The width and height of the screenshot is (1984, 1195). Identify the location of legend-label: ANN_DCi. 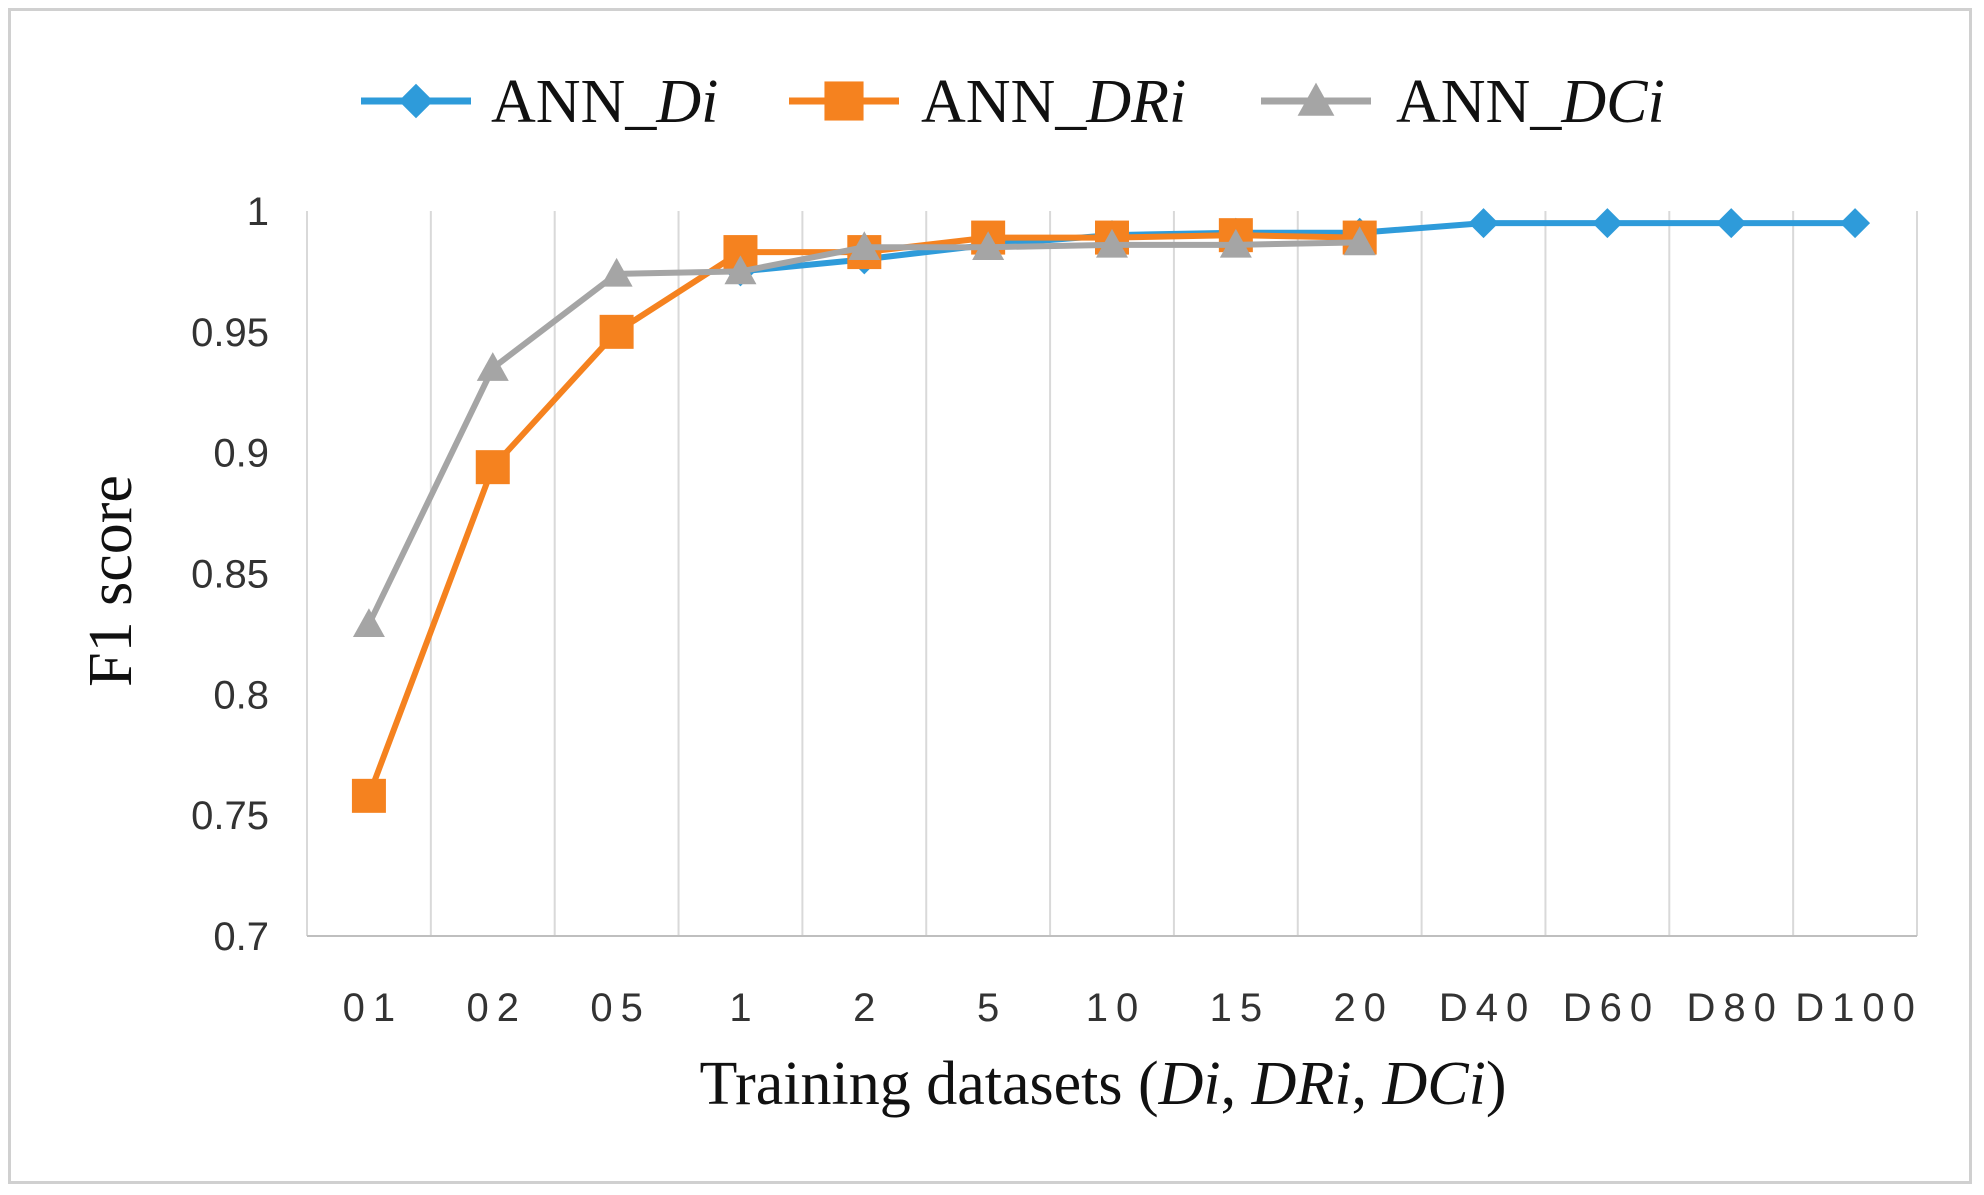
(1530, 102).